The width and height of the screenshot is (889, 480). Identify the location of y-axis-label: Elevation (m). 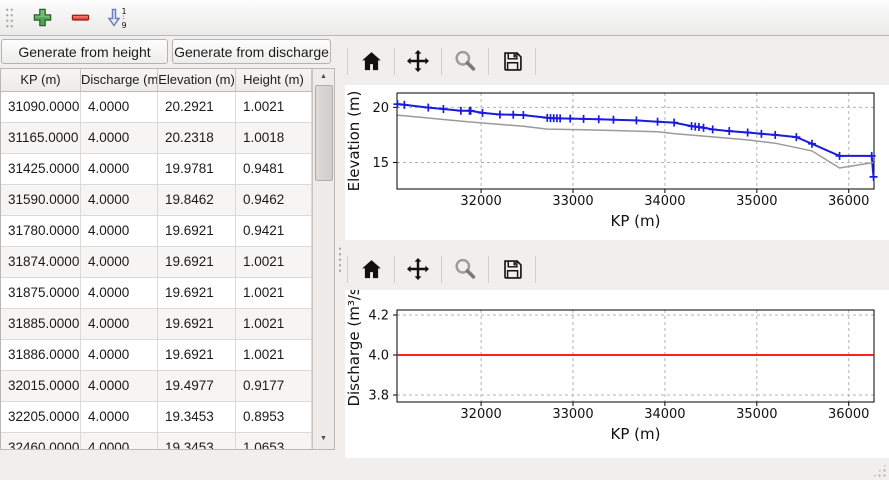
(354, 141).